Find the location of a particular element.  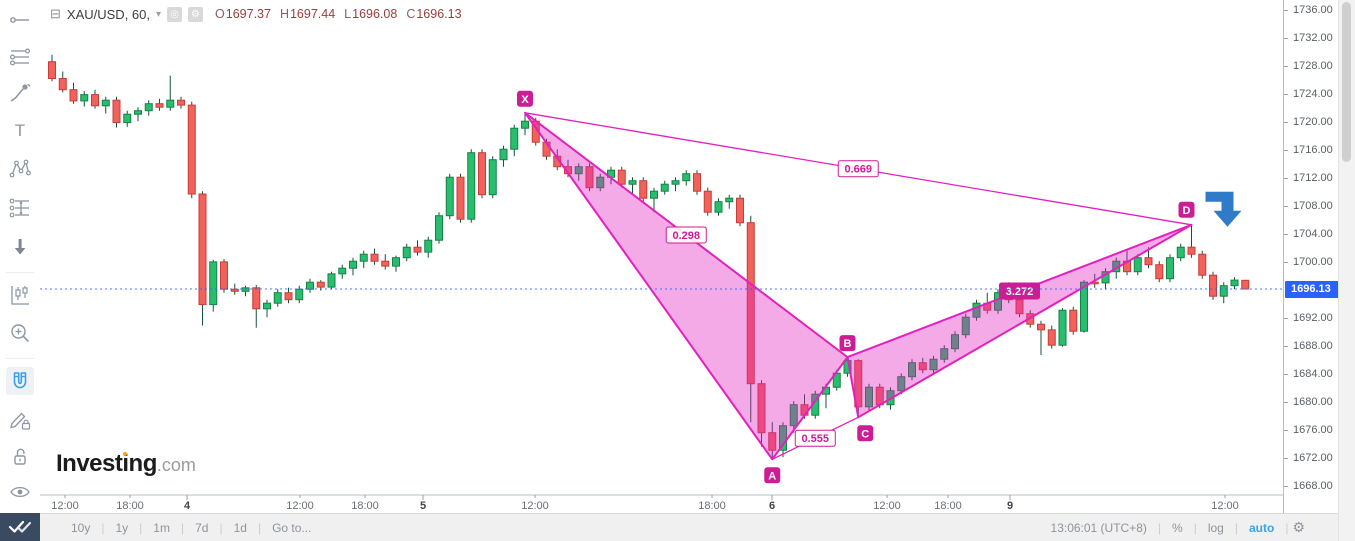

arrow-down-annotation-icon is located at coordinates (1223, 209).